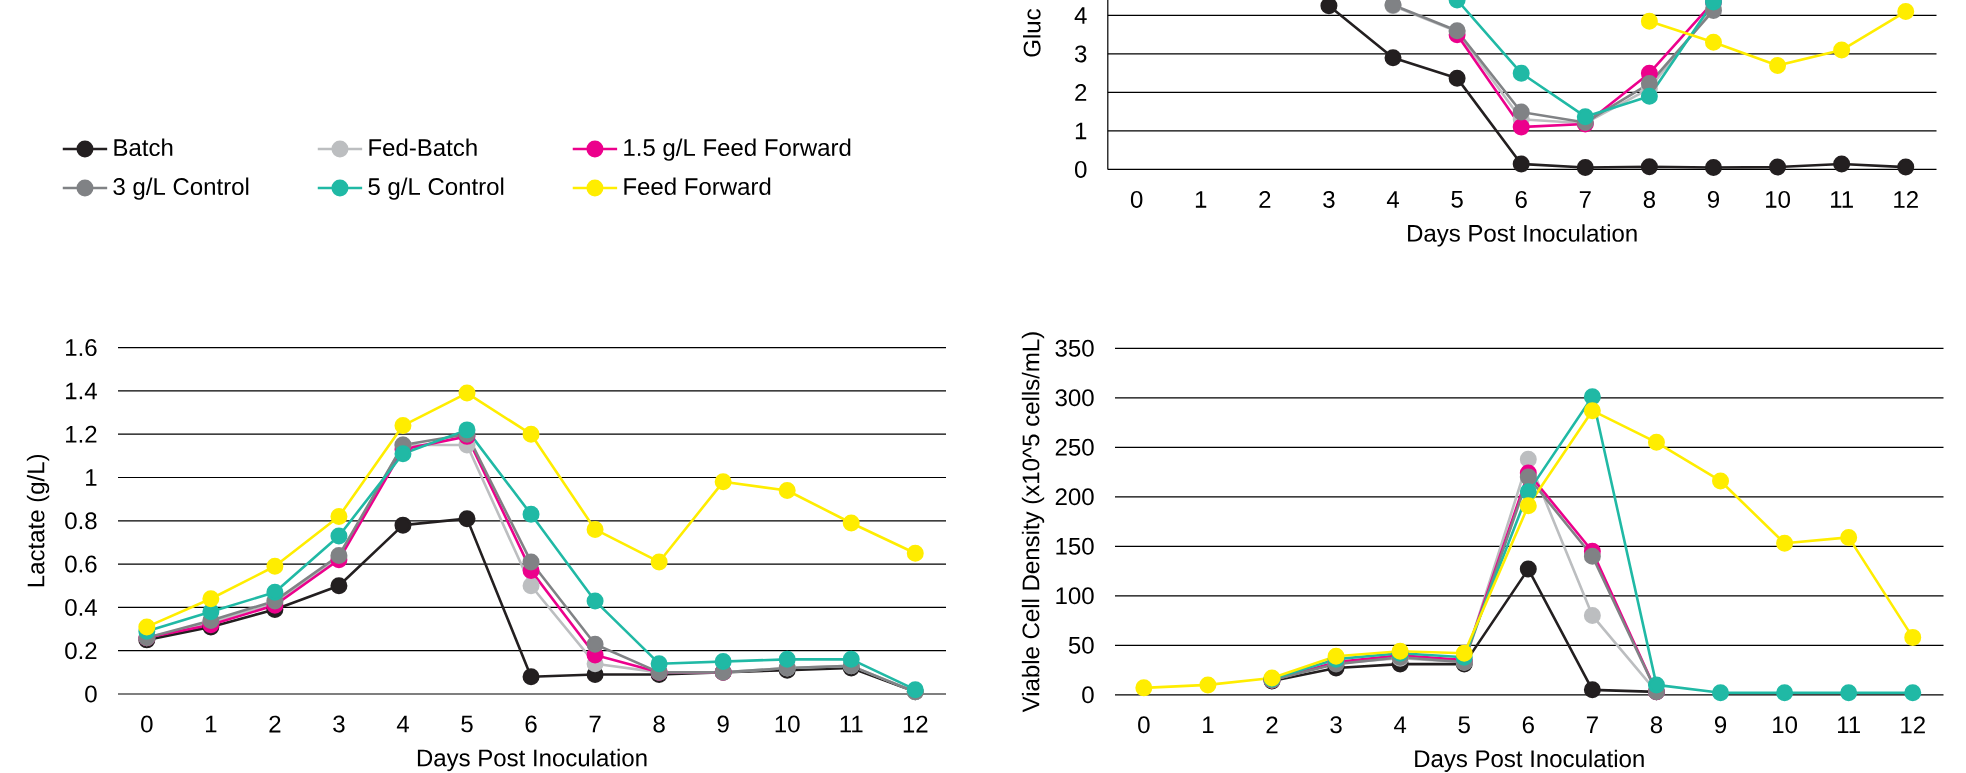  I want to click on legend-label: Fed-Batch, so click(423, 147).